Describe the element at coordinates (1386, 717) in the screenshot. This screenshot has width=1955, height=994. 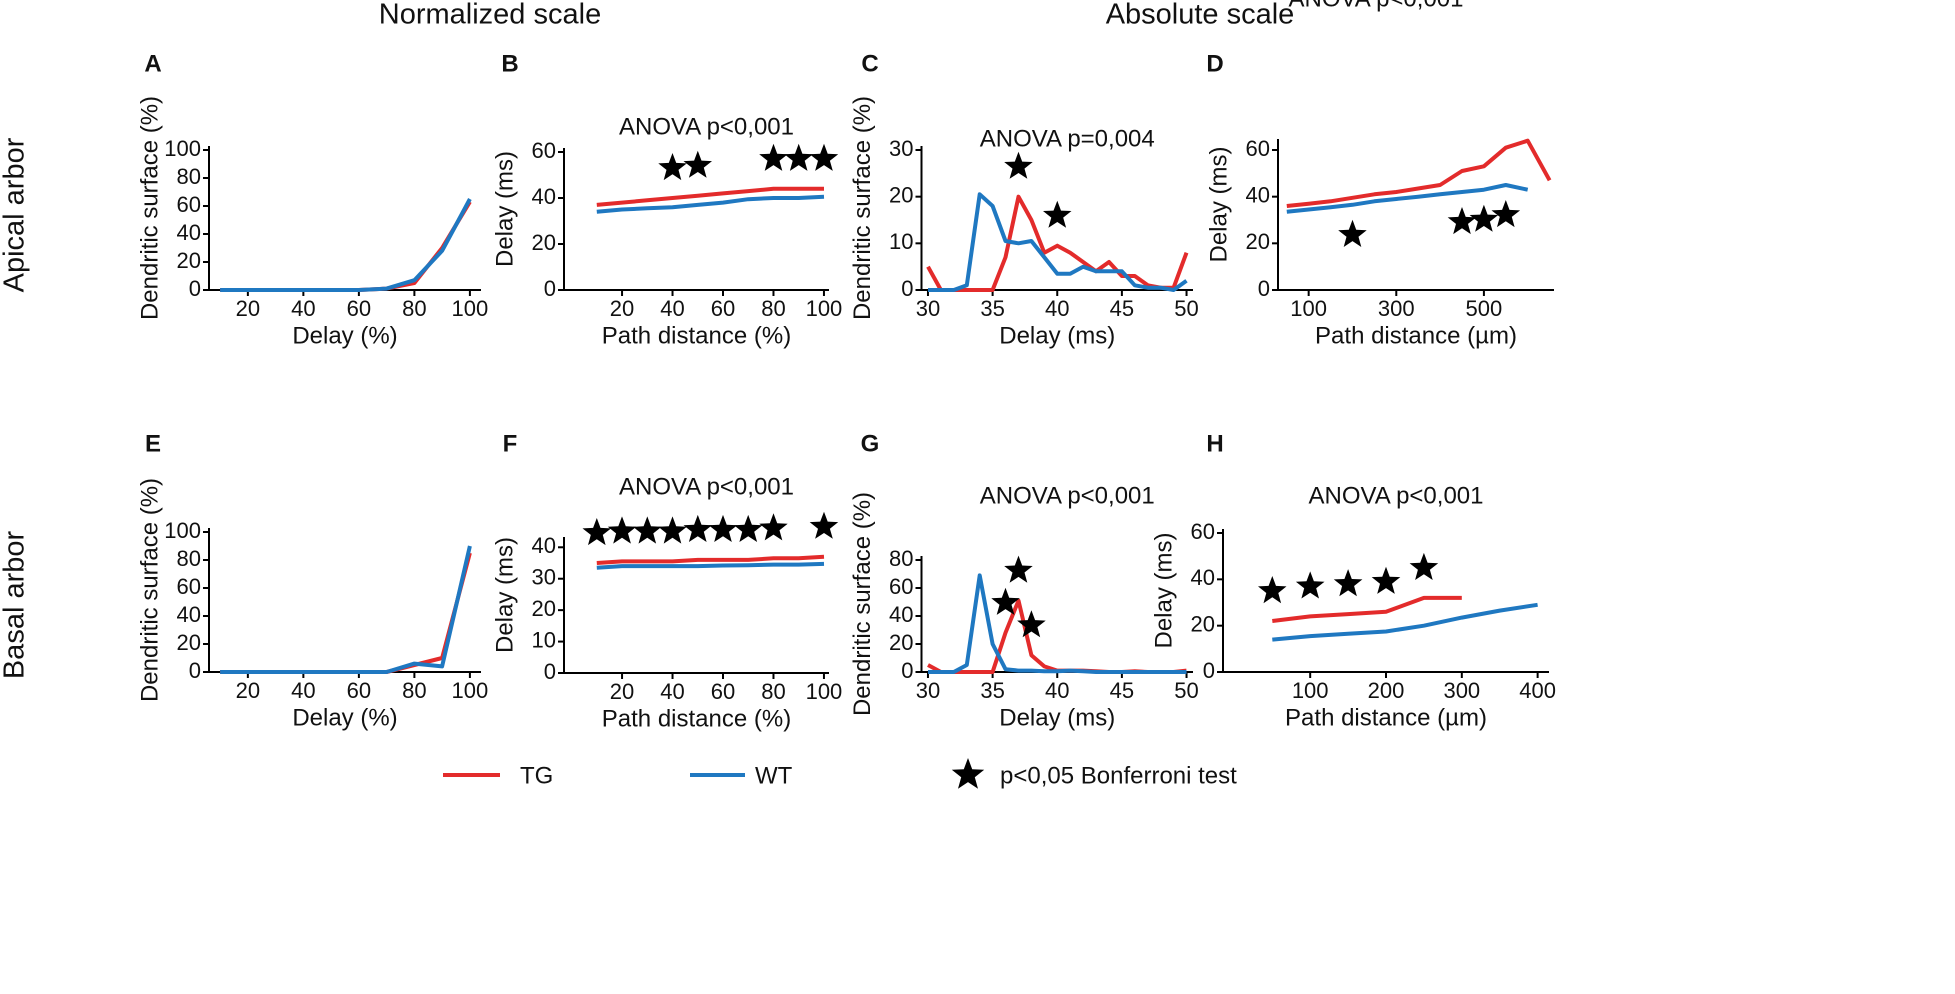
I see `x-axis-label: Path distance (µm)` at that location.